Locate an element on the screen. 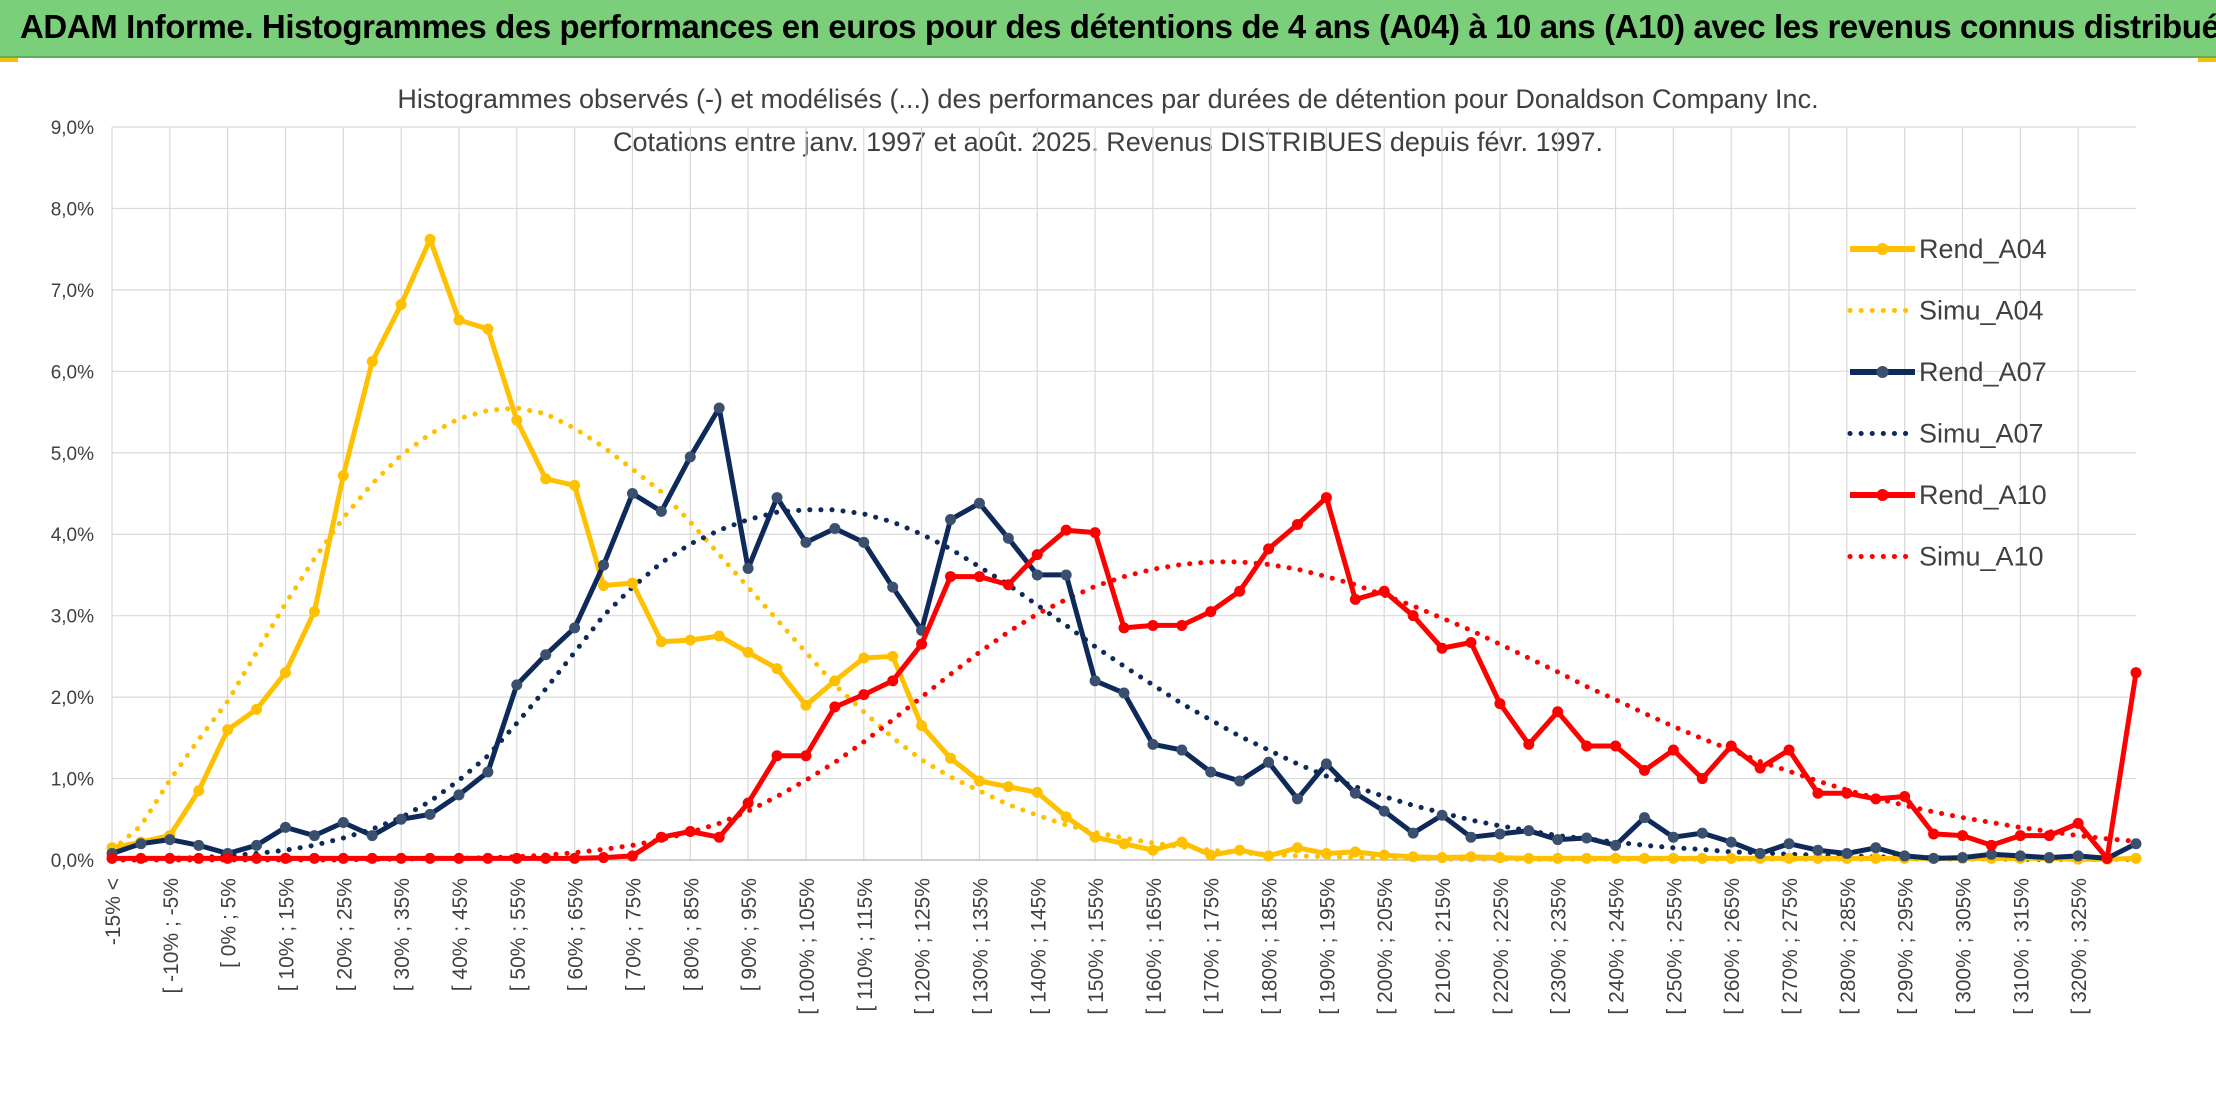 This screenshot has width=2216, height=1102. x-tick-label: [ 140% ; 145% is located at coordinates (1038, 946).